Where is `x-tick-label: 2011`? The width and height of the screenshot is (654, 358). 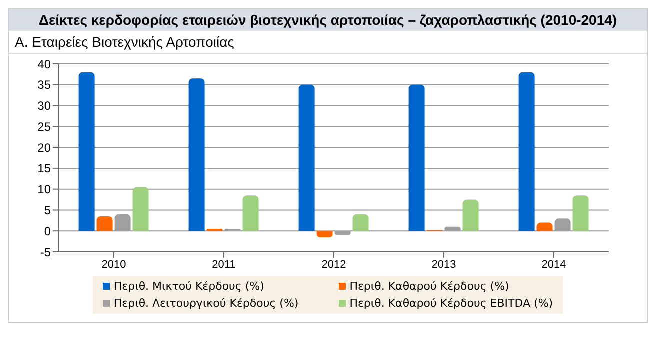 x-tick-label: 2011 is located at coordinates (224, 264).